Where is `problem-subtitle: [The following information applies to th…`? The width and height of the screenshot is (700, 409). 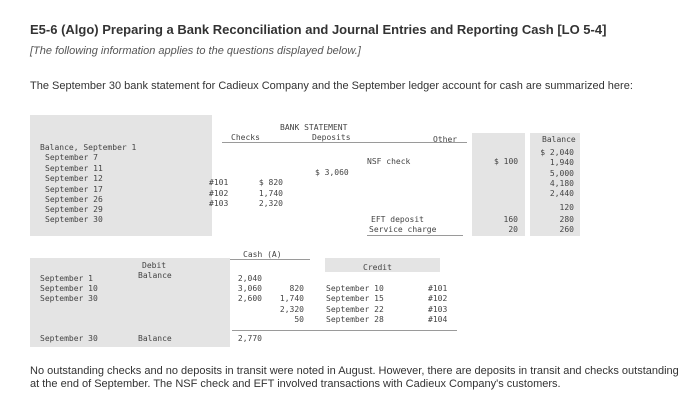 problem-subtitle: [The following information applies to th… is located at coordinates (195, 51).